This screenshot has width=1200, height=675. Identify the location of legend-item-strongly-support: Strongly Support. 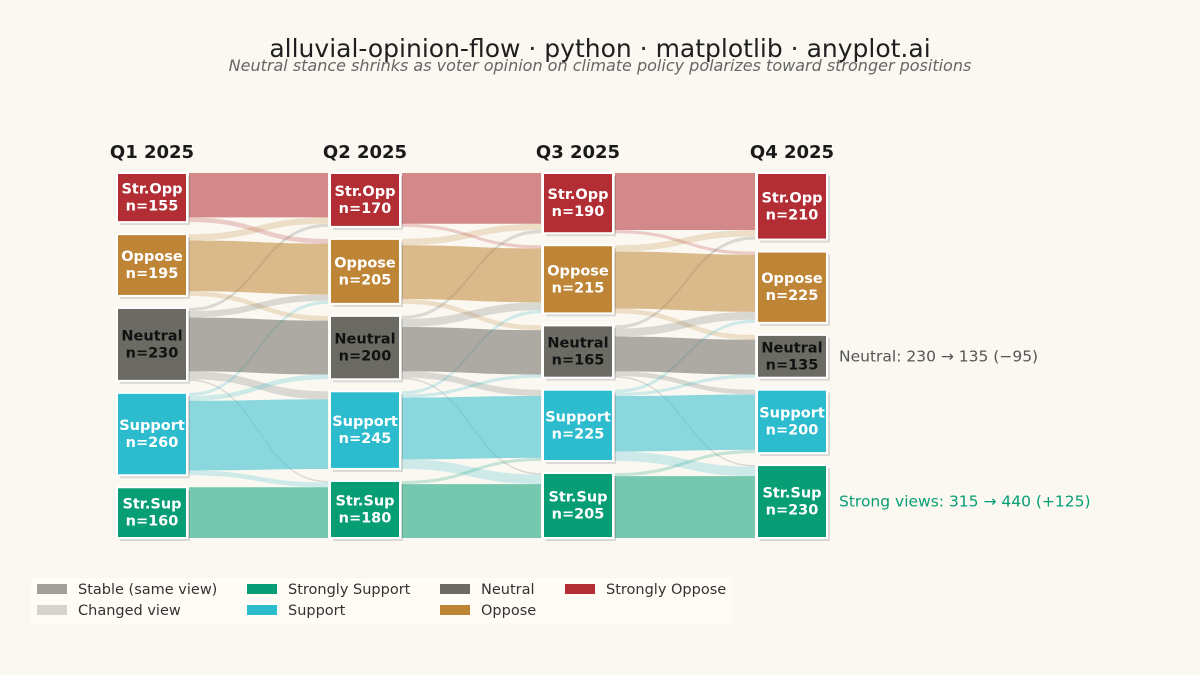
(328, 590).